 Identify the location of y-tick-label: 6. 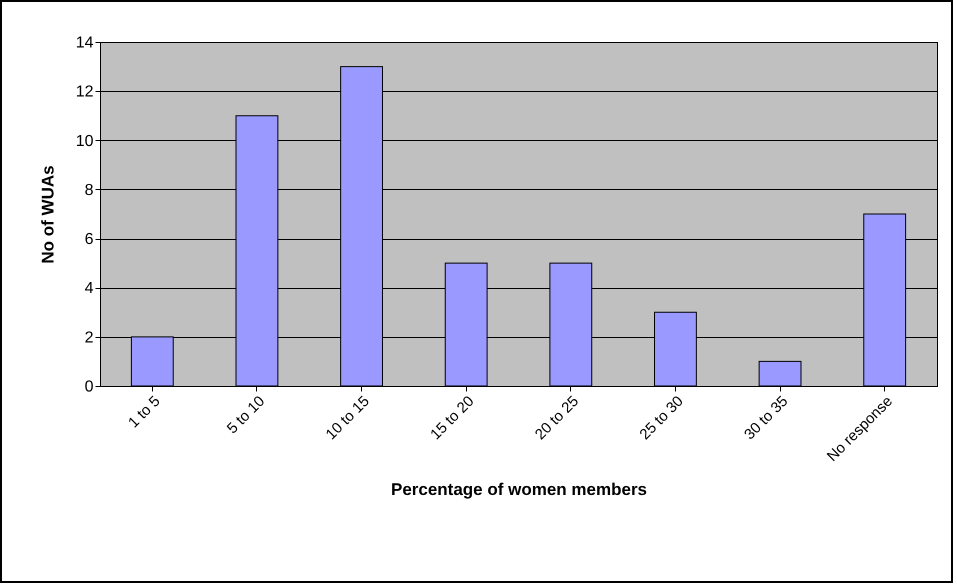
(89, 239).